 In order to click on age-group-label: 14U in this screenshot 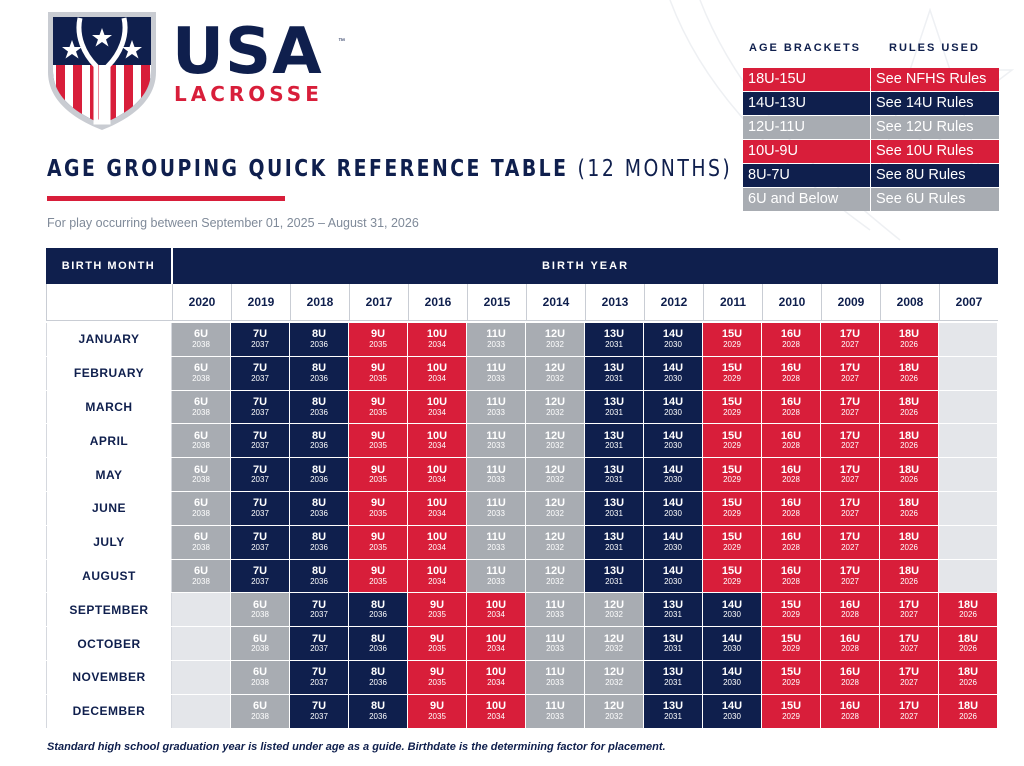, I will do `click(673, 571)`.